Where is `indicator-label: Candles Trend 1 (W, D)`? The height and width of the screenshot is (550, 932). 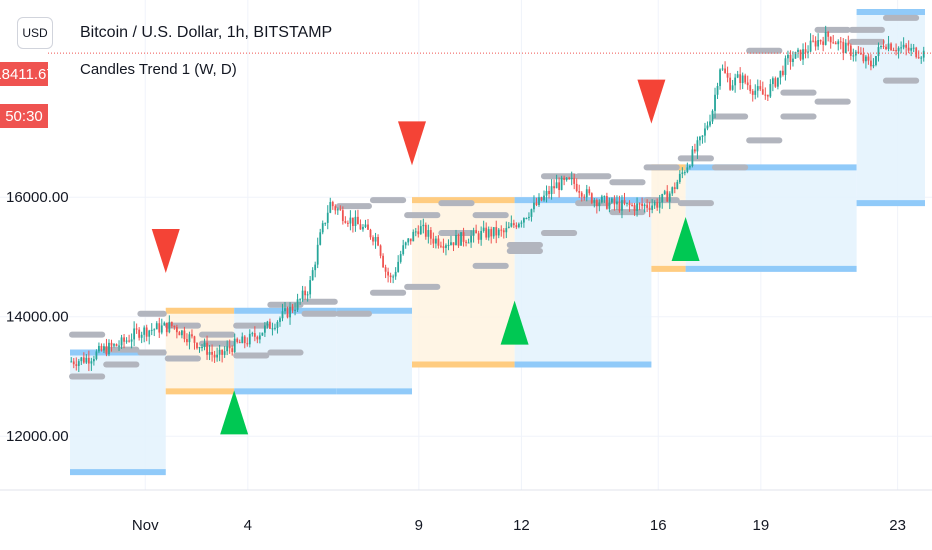 indicator-label: Candles Trend 1 (W, D) is located at coordinates (158, 69).